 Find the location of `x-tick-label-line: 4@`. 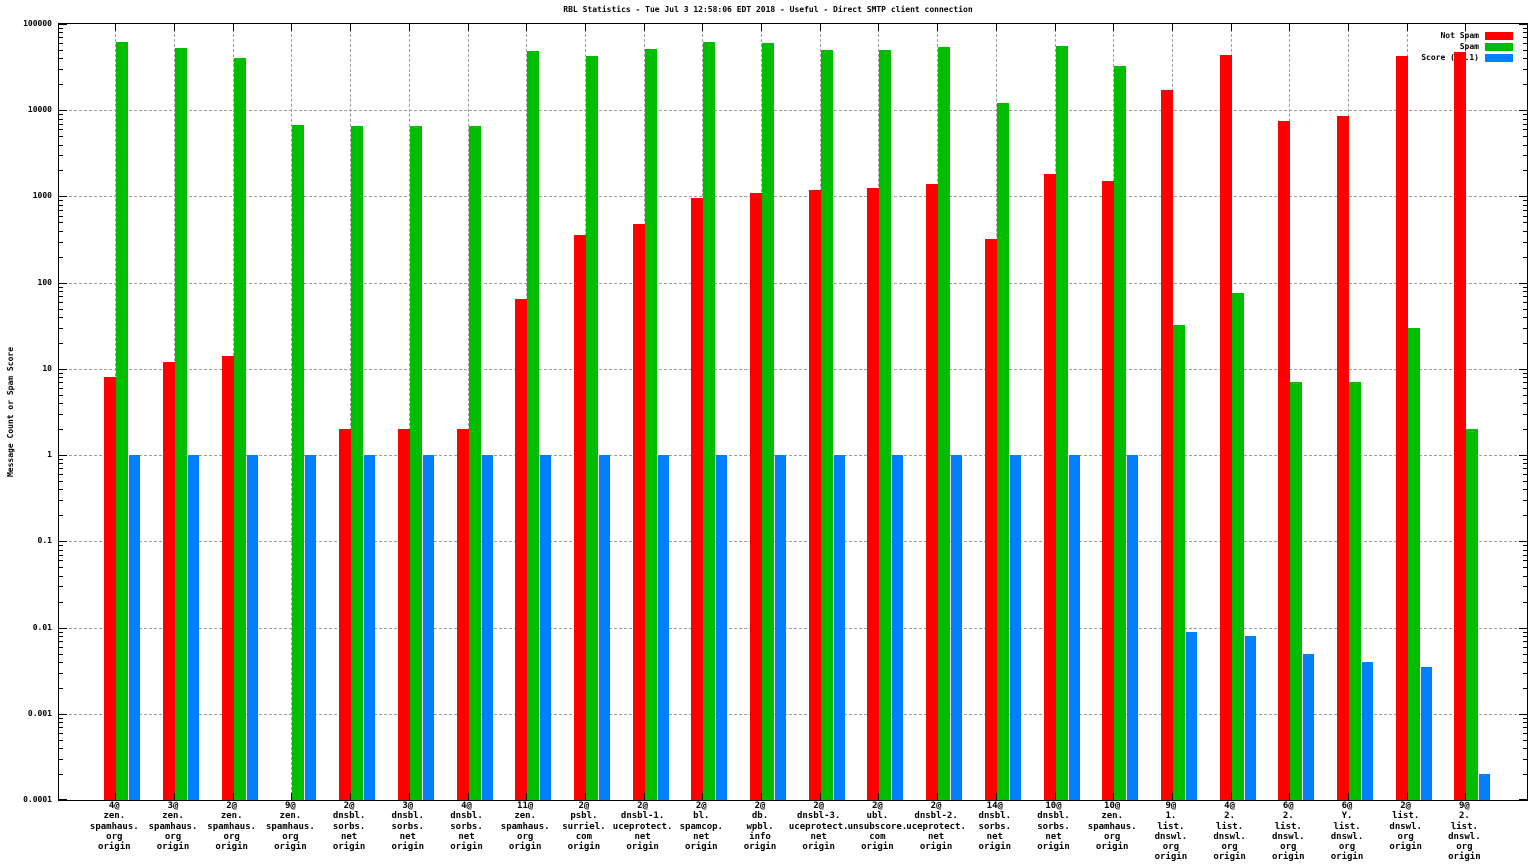

x-tick-label-line: 4@ is located at coordinates (466, 806).